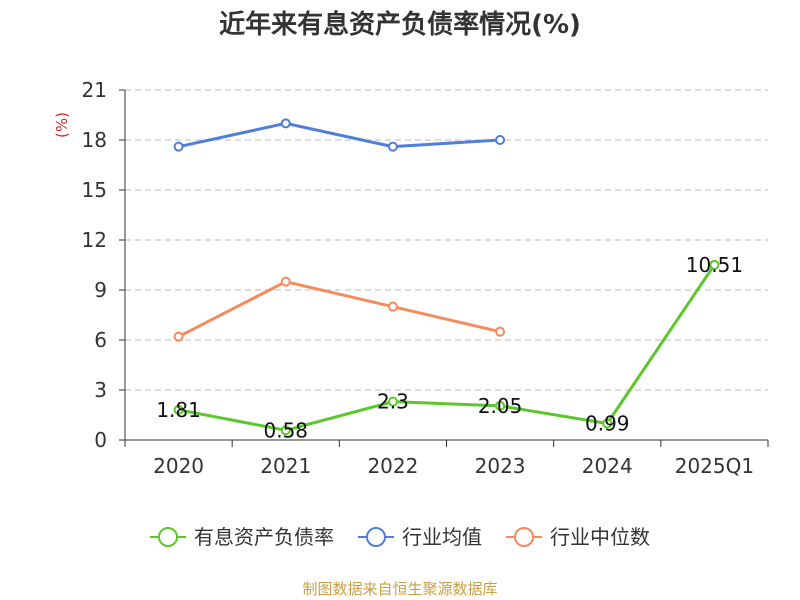 Image resolution: width=800 pixels, height=600 pixels. I want to click on data-label: 2.05, so click(500, 406).